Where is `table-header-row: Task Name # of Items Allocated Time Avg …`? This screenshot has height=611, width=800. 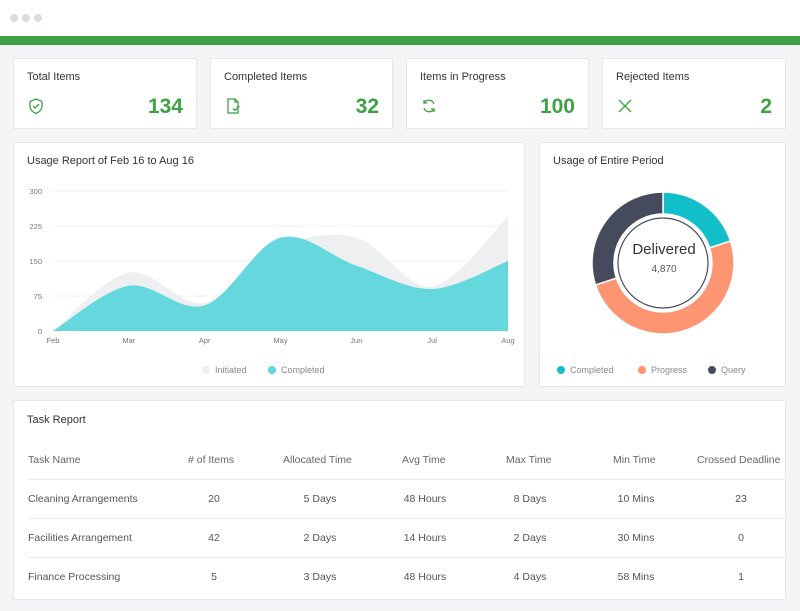
table-header-row: Task Name # of Items Allocated Time Avg … is located at coordinates (407, 460).